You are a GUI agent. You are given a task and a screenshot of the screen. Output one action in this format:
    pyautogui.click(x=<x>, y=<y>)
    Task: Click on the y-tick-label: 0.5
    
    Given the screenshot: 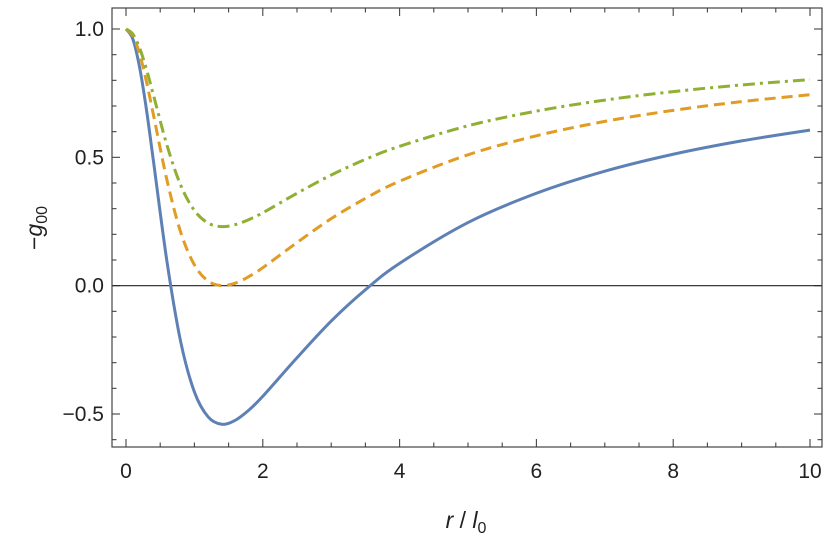 What is the action you would take?
    pyautogui.click(x=89, y=157)
    